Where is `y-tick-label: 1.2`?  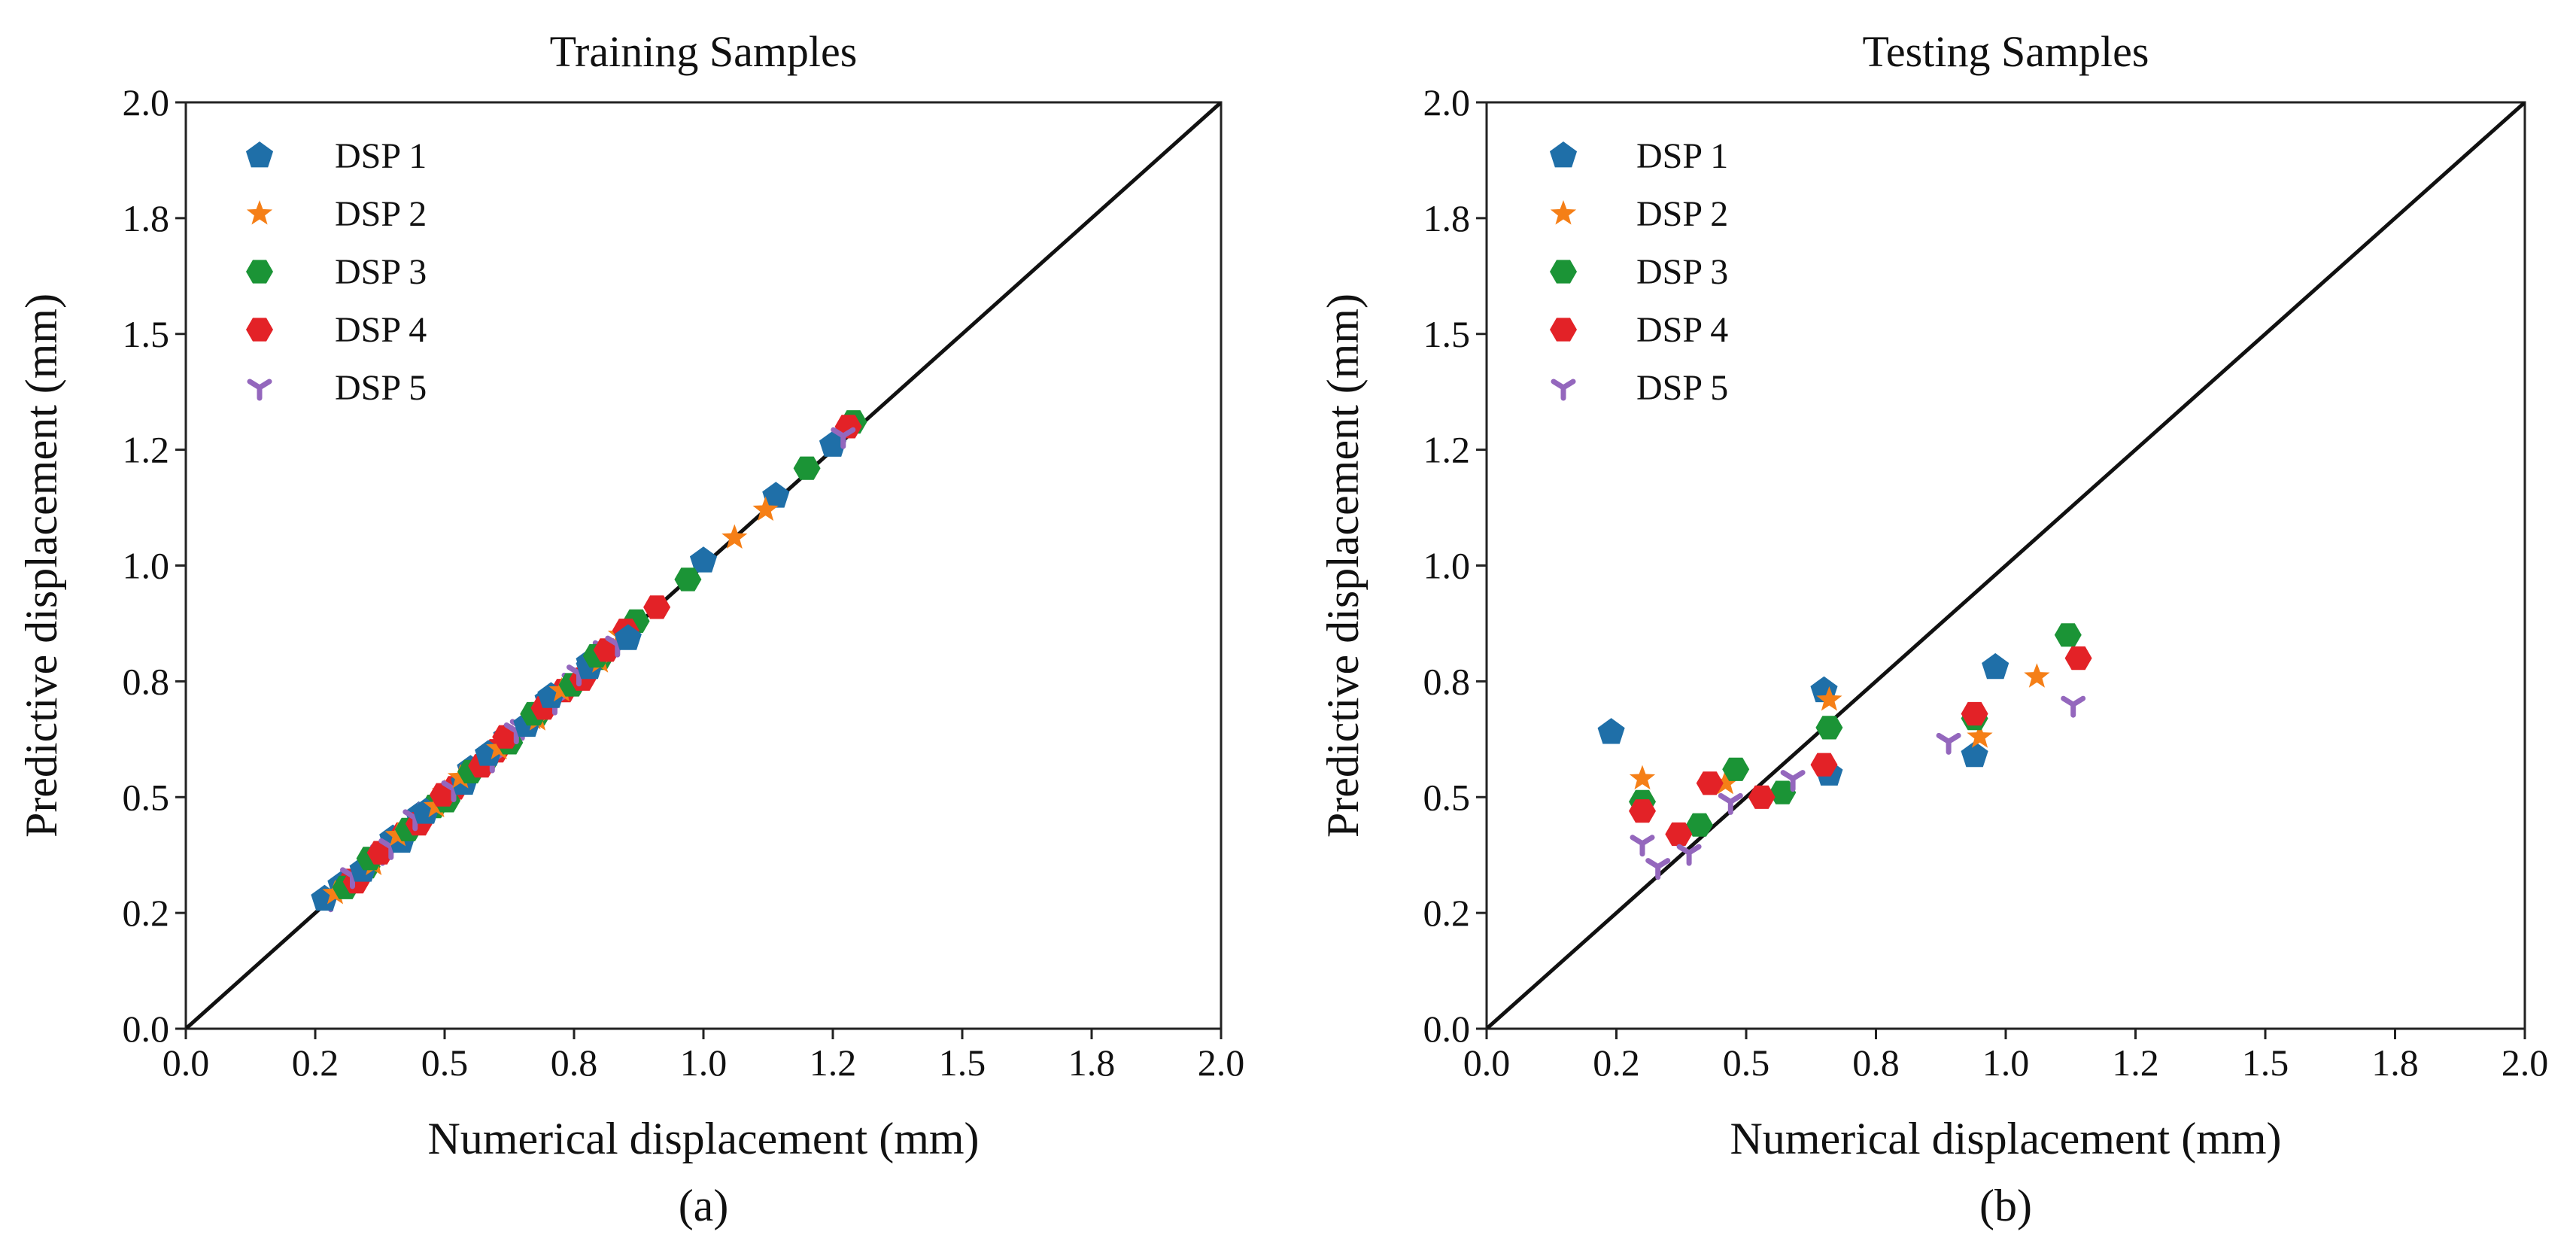
y-tick-label: 1.2 is located at coordinates (146, 450).